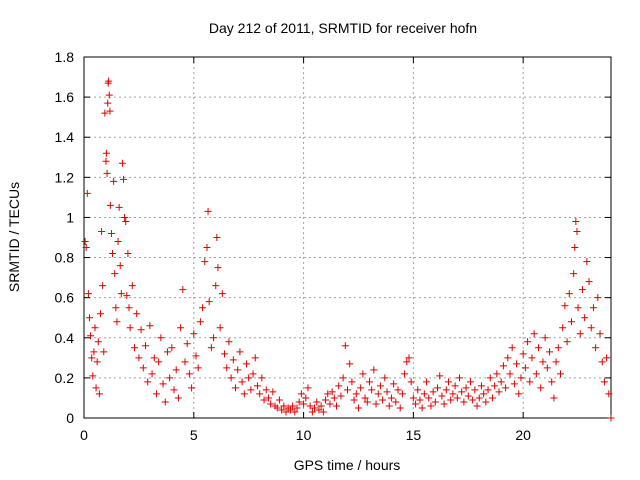  What do you see at coordinates (194, 435) in the screenshot?
I see `x-tick-label: 5` at bounding box center [194, 435].